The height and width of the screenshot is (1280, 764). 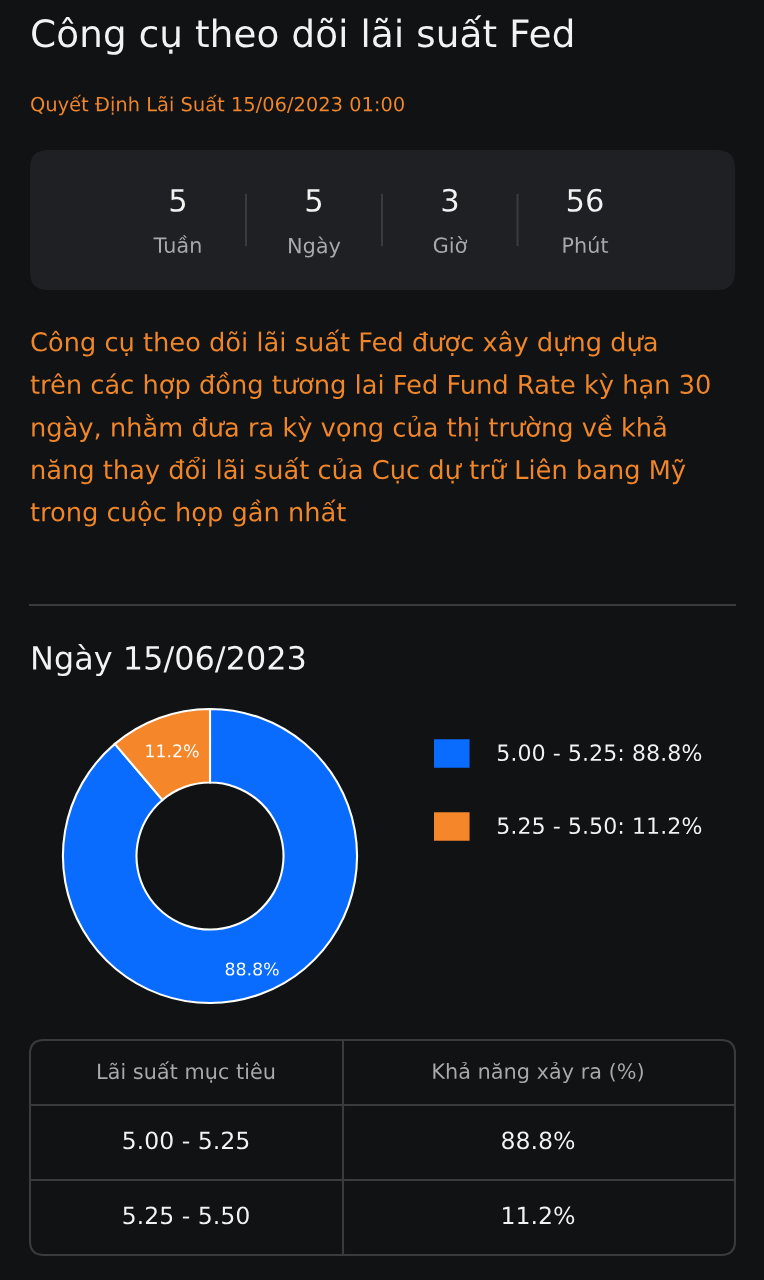 I want to click on text: Tuần, so click(x=177, y=244).